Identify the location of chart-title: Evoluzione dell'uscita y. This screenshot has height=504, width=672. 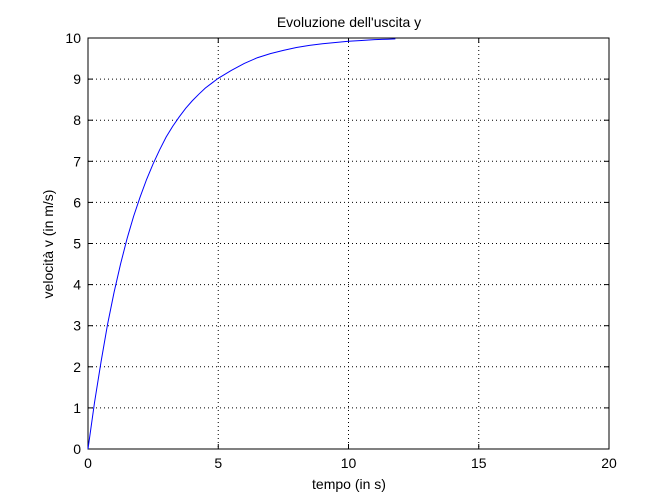
(349, 22).